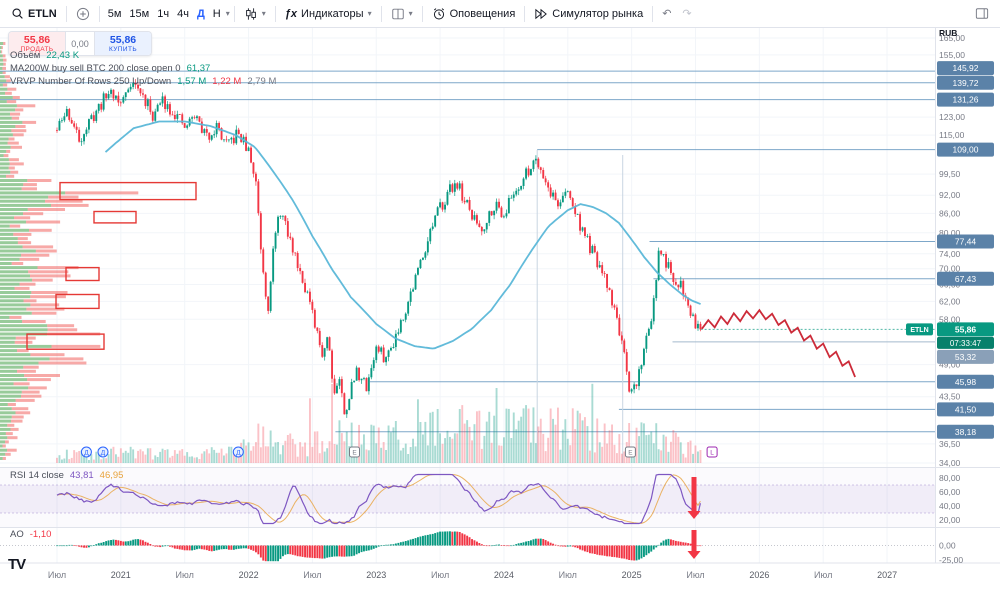 The width and height of the screenshot is (1000, 590). What do you see at coordinates (17, 564) in the screenshot?
I see `tradingview-logo: TV` at bounding box center [17, 564].